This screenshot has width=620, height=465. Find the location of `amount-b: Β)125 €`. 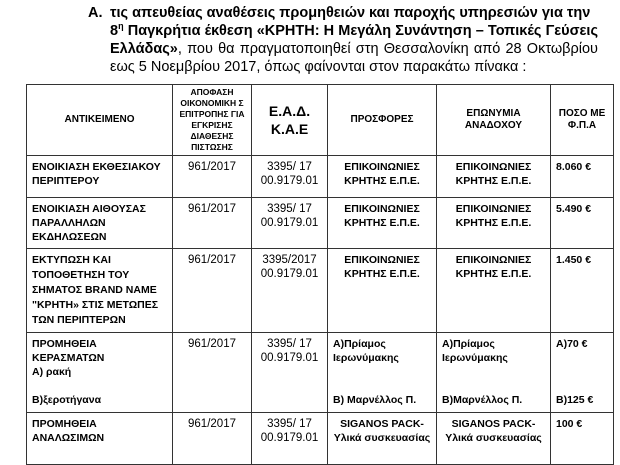

amount-b: Β)125 € is located at coordinates (575, 400).